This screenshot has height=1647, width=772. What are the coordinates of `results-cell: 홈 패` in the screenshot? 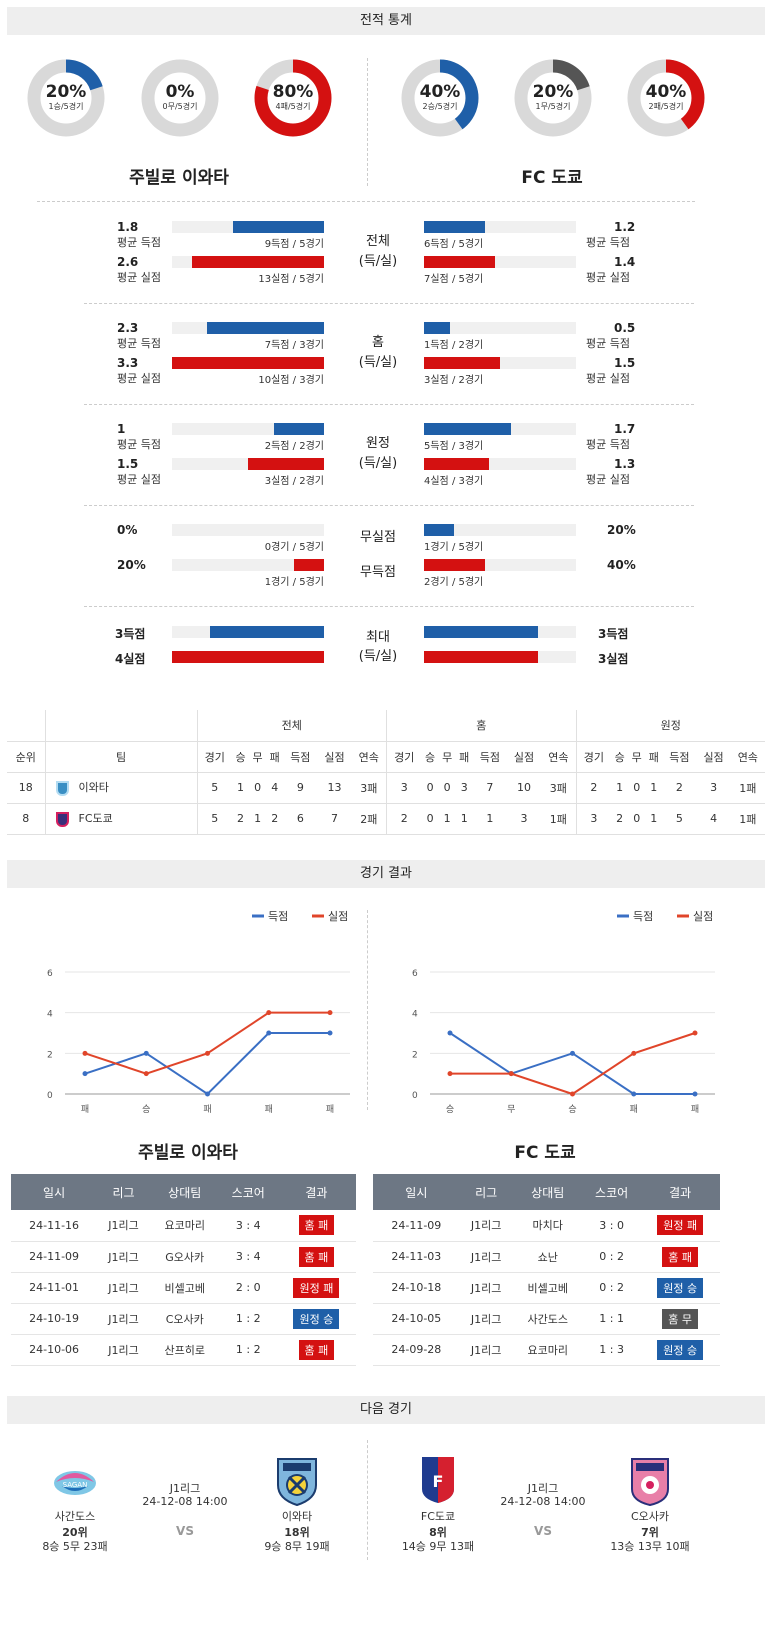 It's located at (316, 1257).